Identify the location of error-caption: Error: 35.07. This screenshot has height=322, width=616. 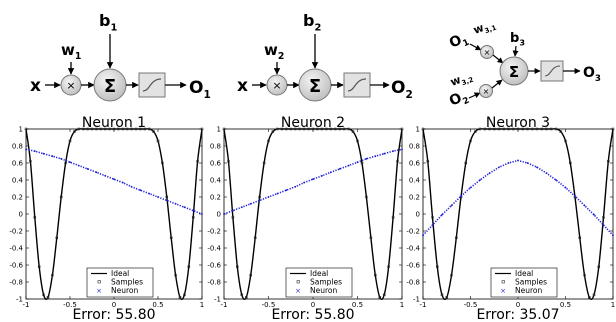
(517, 314).